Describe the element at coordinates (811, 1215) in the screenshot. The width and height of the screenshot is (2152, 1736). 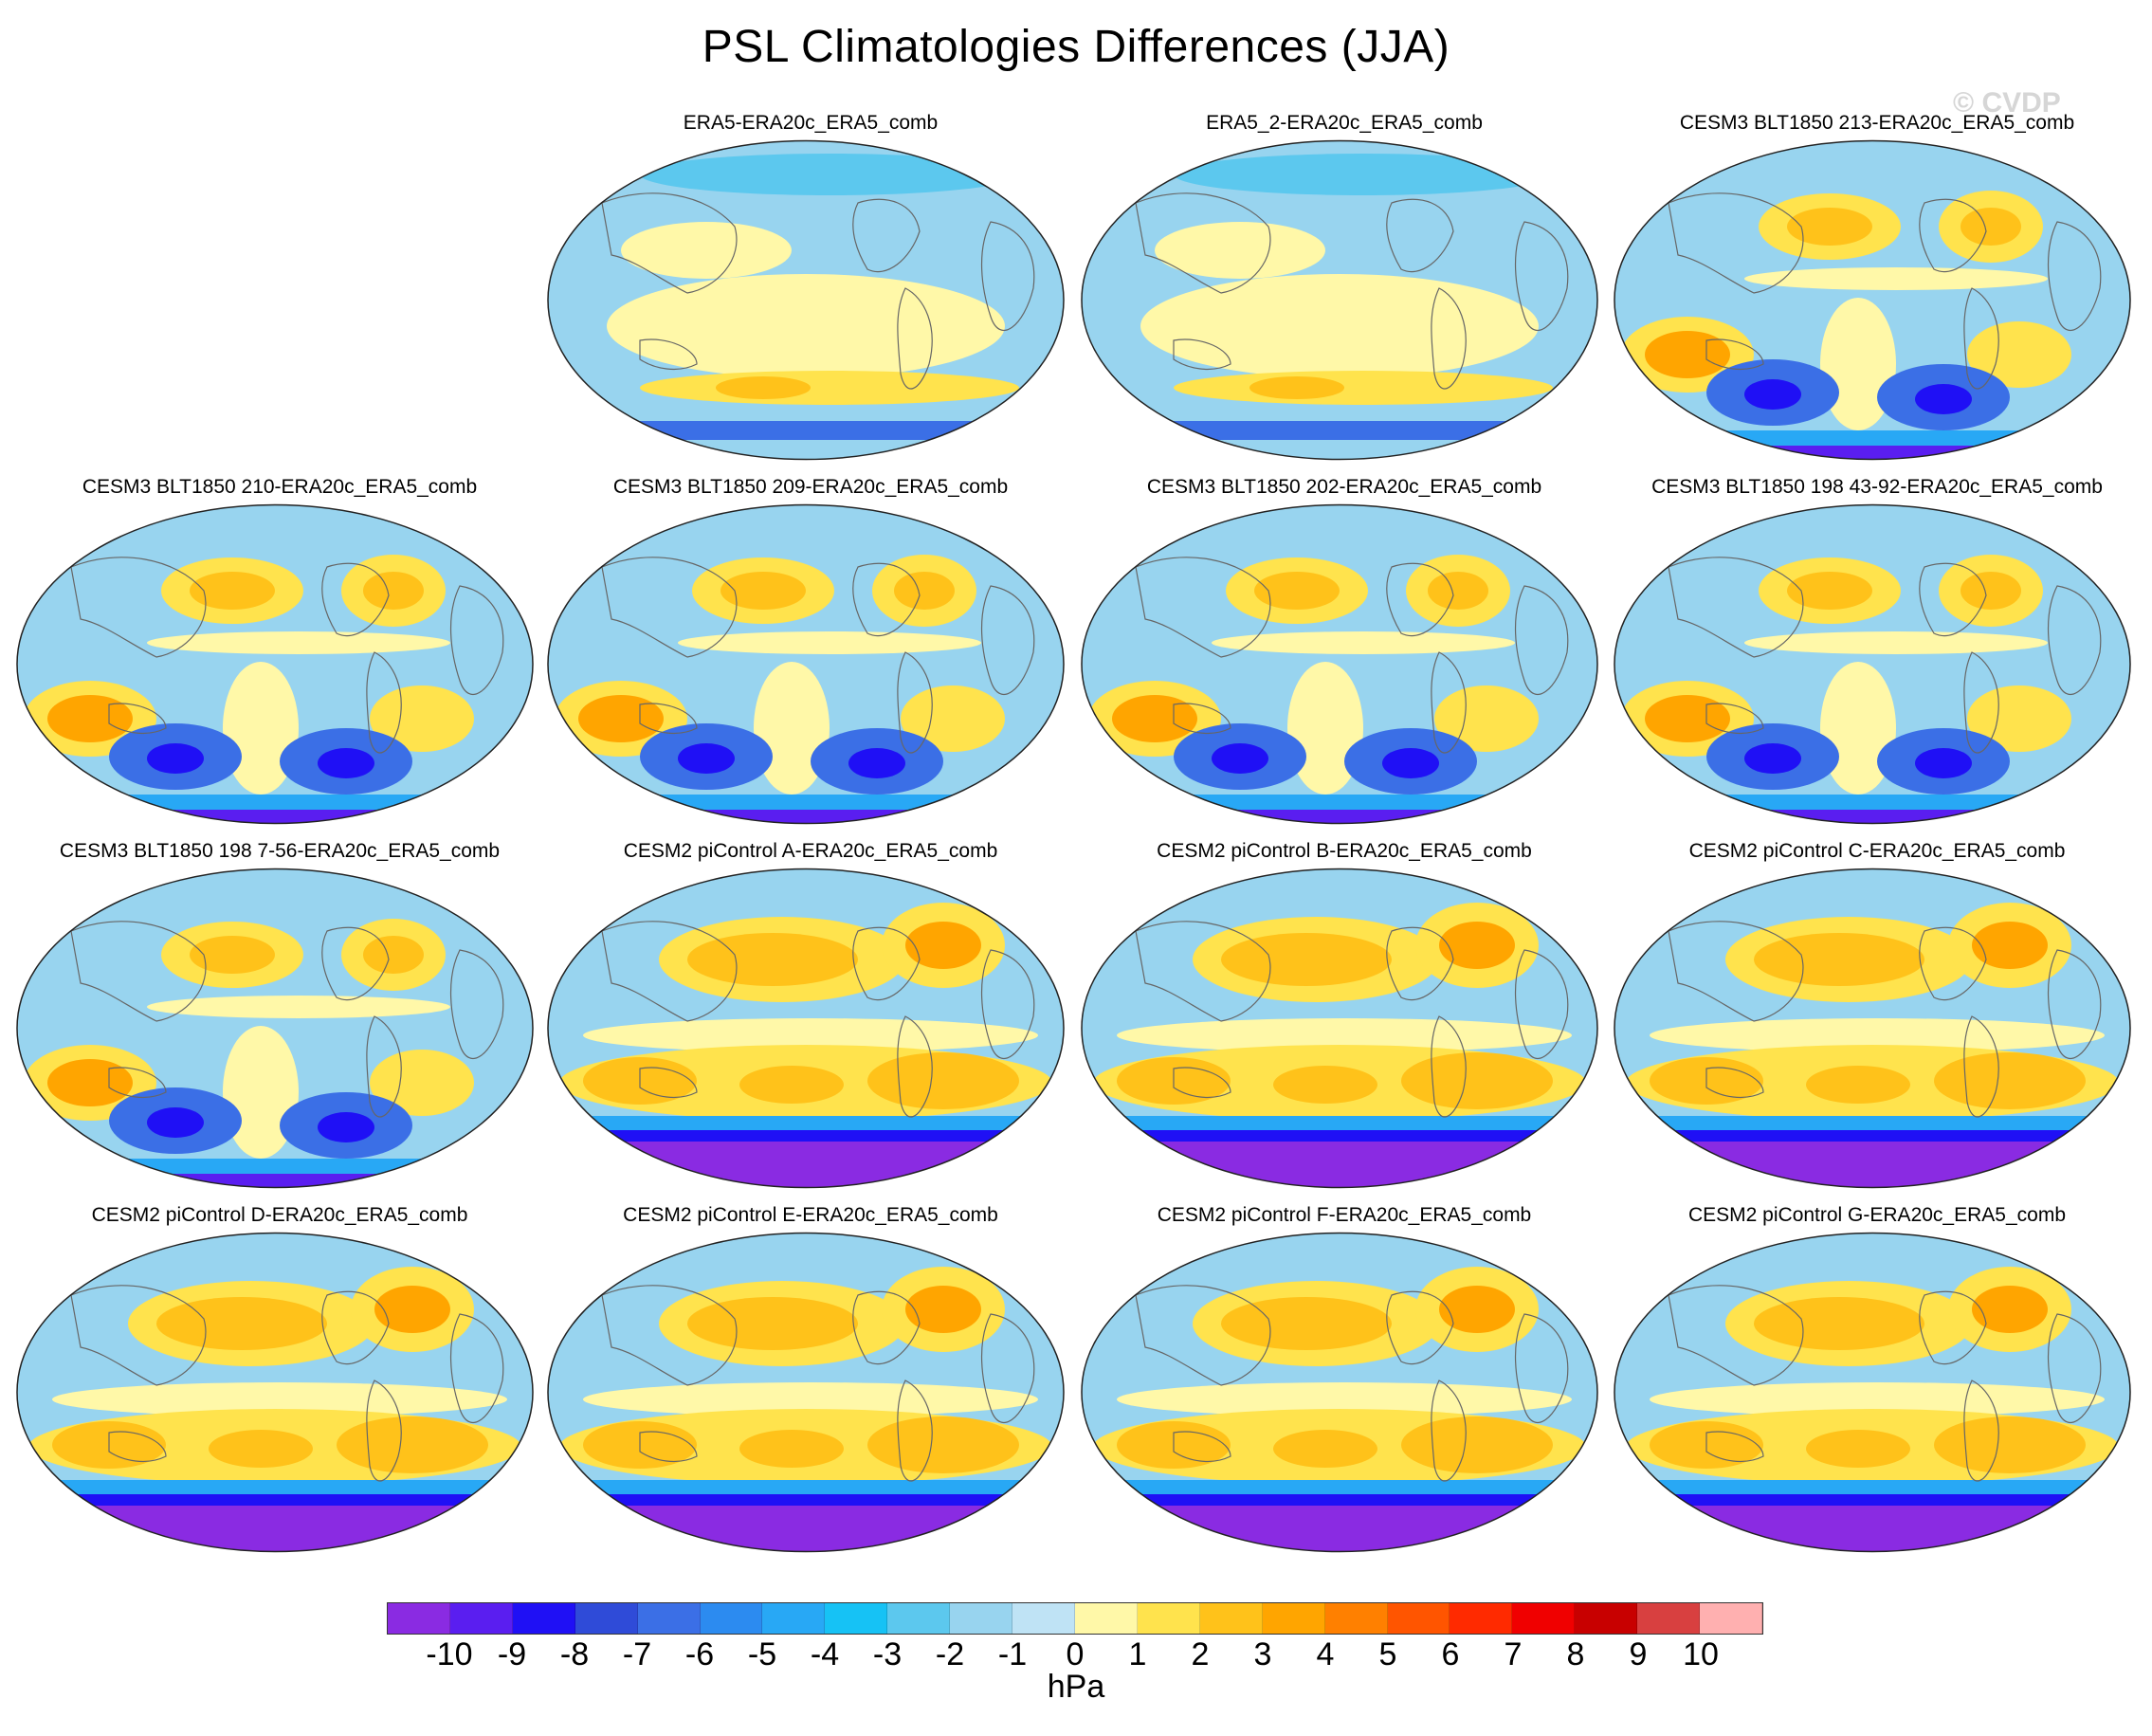
I see `panel-title: CESM2 piControl E-ERA20c_ERA5_comb` at that location.